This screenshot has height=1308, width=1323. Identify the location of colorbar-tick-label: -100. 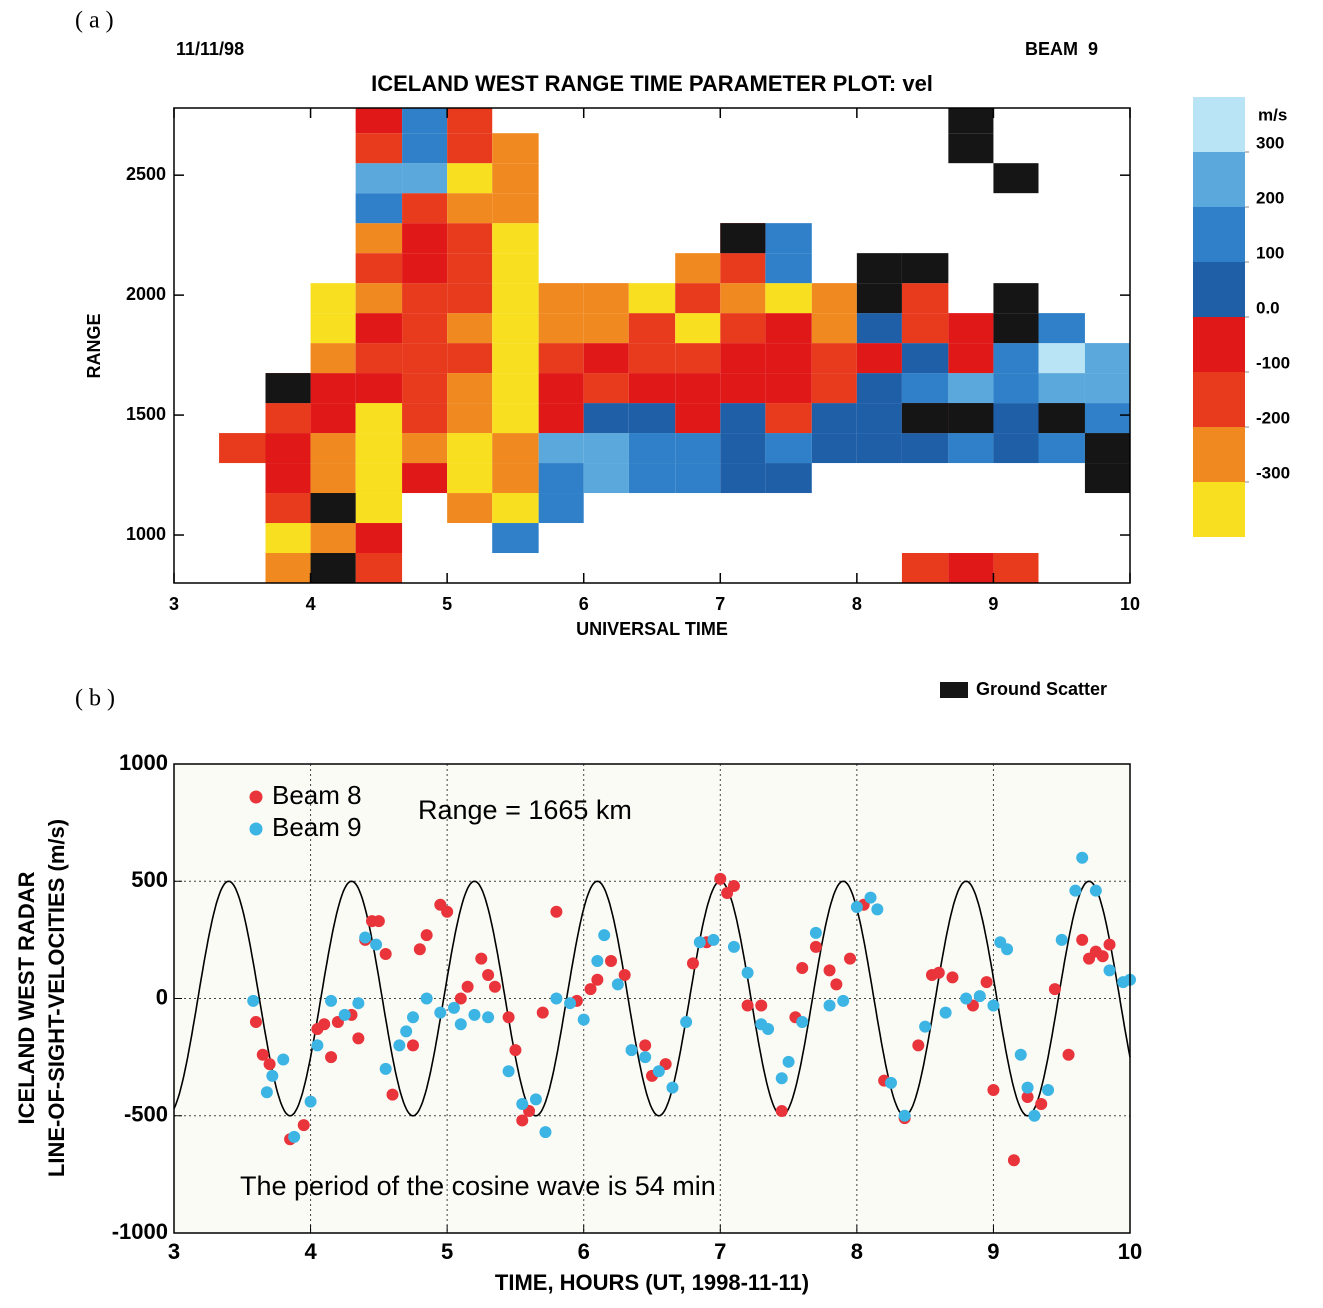
(1273, 362).